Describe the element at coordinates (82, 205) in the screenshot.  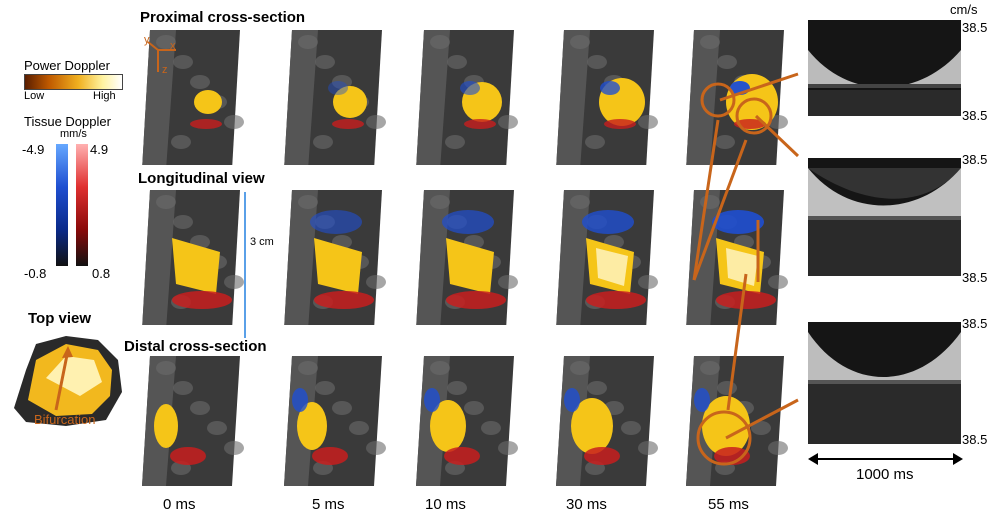
I see `tissue-pos-colorbar` at that location.